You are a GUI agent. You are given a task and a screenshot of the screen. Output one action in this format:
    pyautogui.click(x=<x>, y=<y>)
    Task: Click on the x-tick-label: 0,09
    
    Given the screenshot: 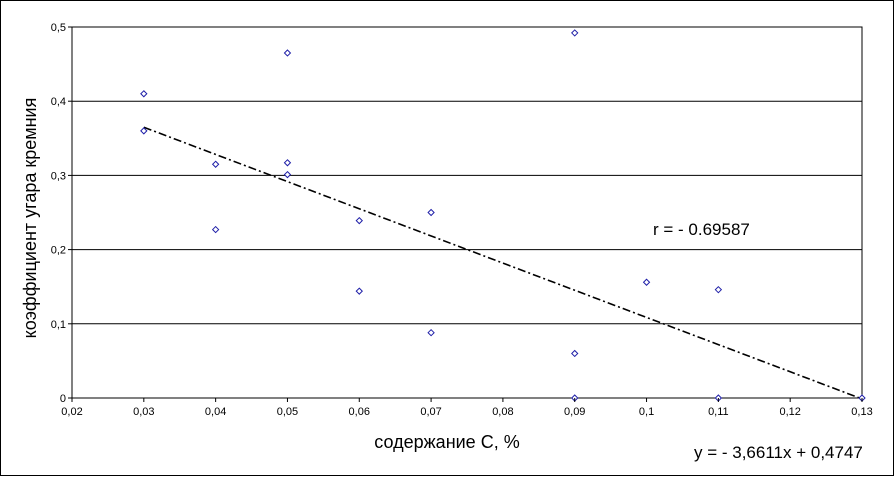 What is the action you would take?
    pyautogui.click(x=574, y=412)
    